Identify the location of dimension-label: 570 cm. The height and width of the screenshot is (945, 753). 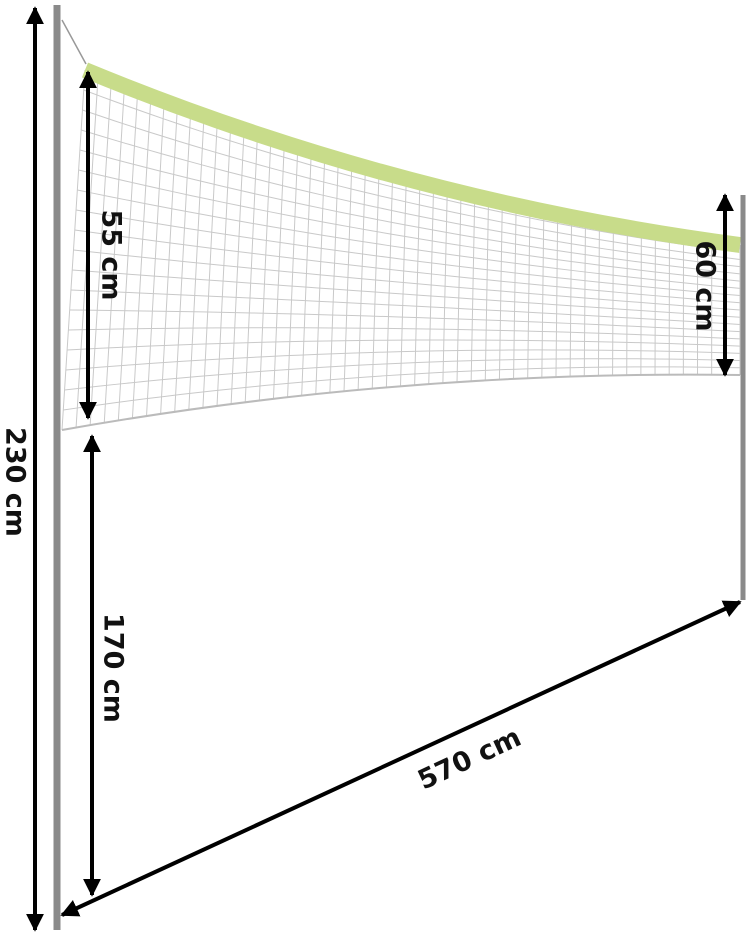
(469, 759).